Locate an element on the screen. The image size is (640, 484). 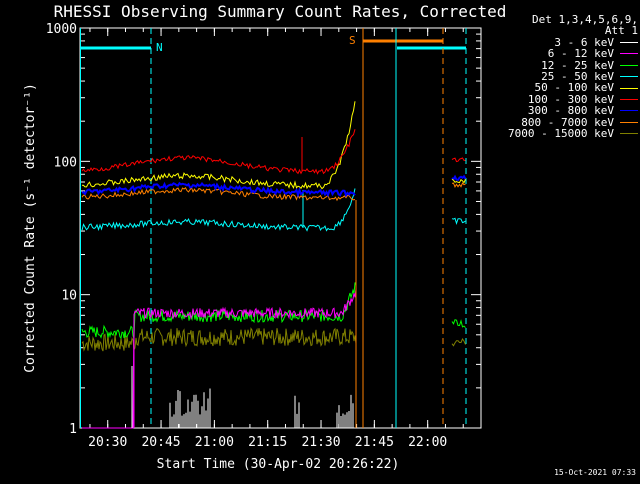
x-axis-label: Start Time (30-Apr-02 20:26:22) is located at coordinates (278, 464).